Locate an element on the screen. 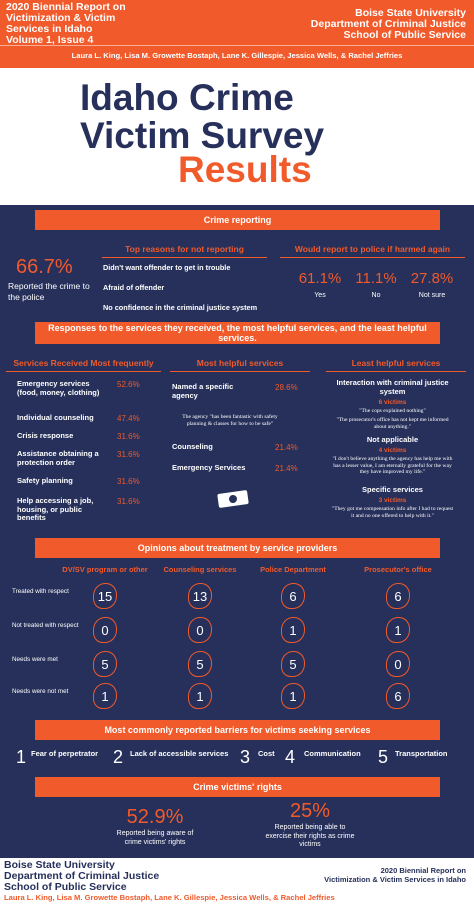  service-label: Safety planning is located at coordinates (45, 480).